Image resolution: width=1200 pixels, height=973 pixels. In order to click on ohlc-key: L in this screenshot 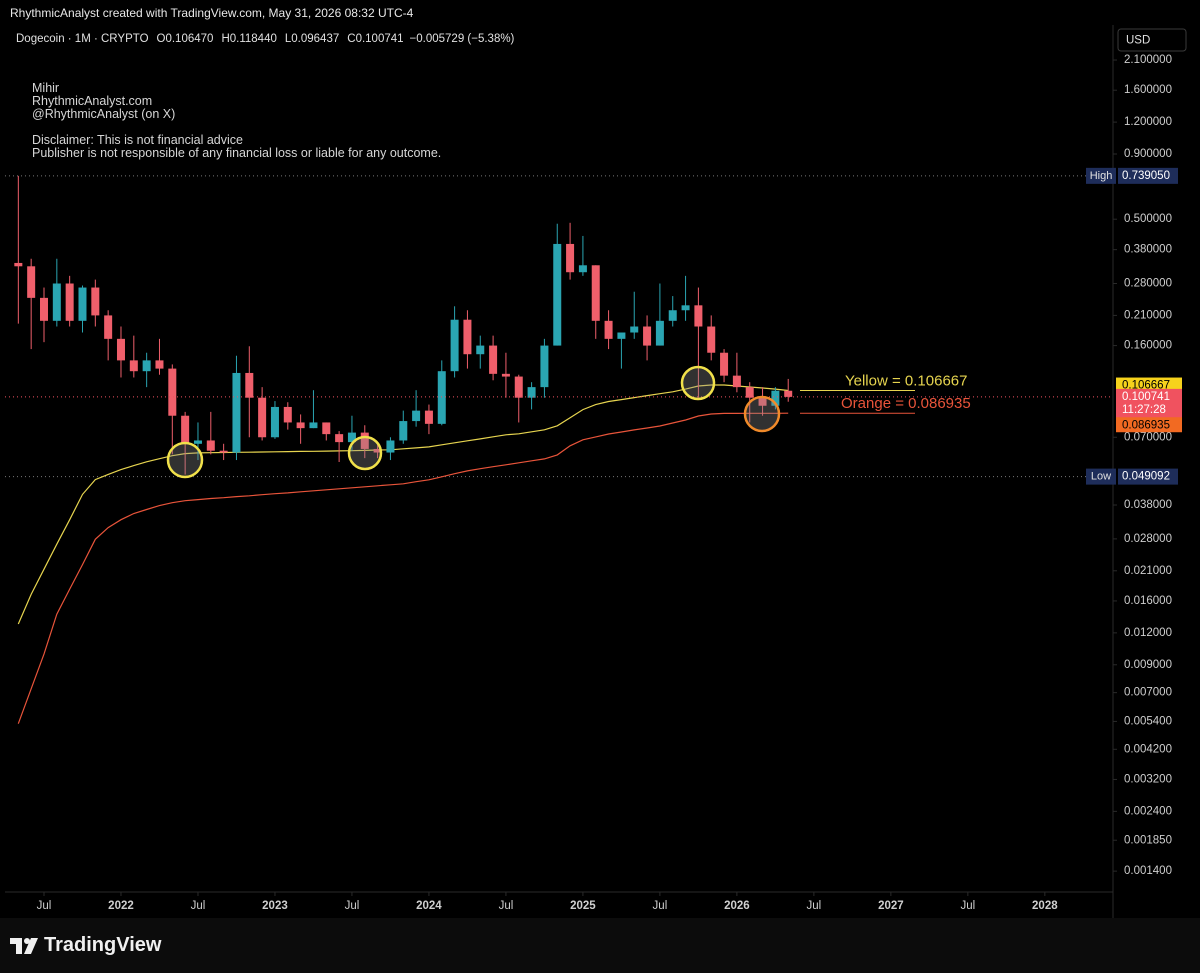, I will do `click(288, 39)`.